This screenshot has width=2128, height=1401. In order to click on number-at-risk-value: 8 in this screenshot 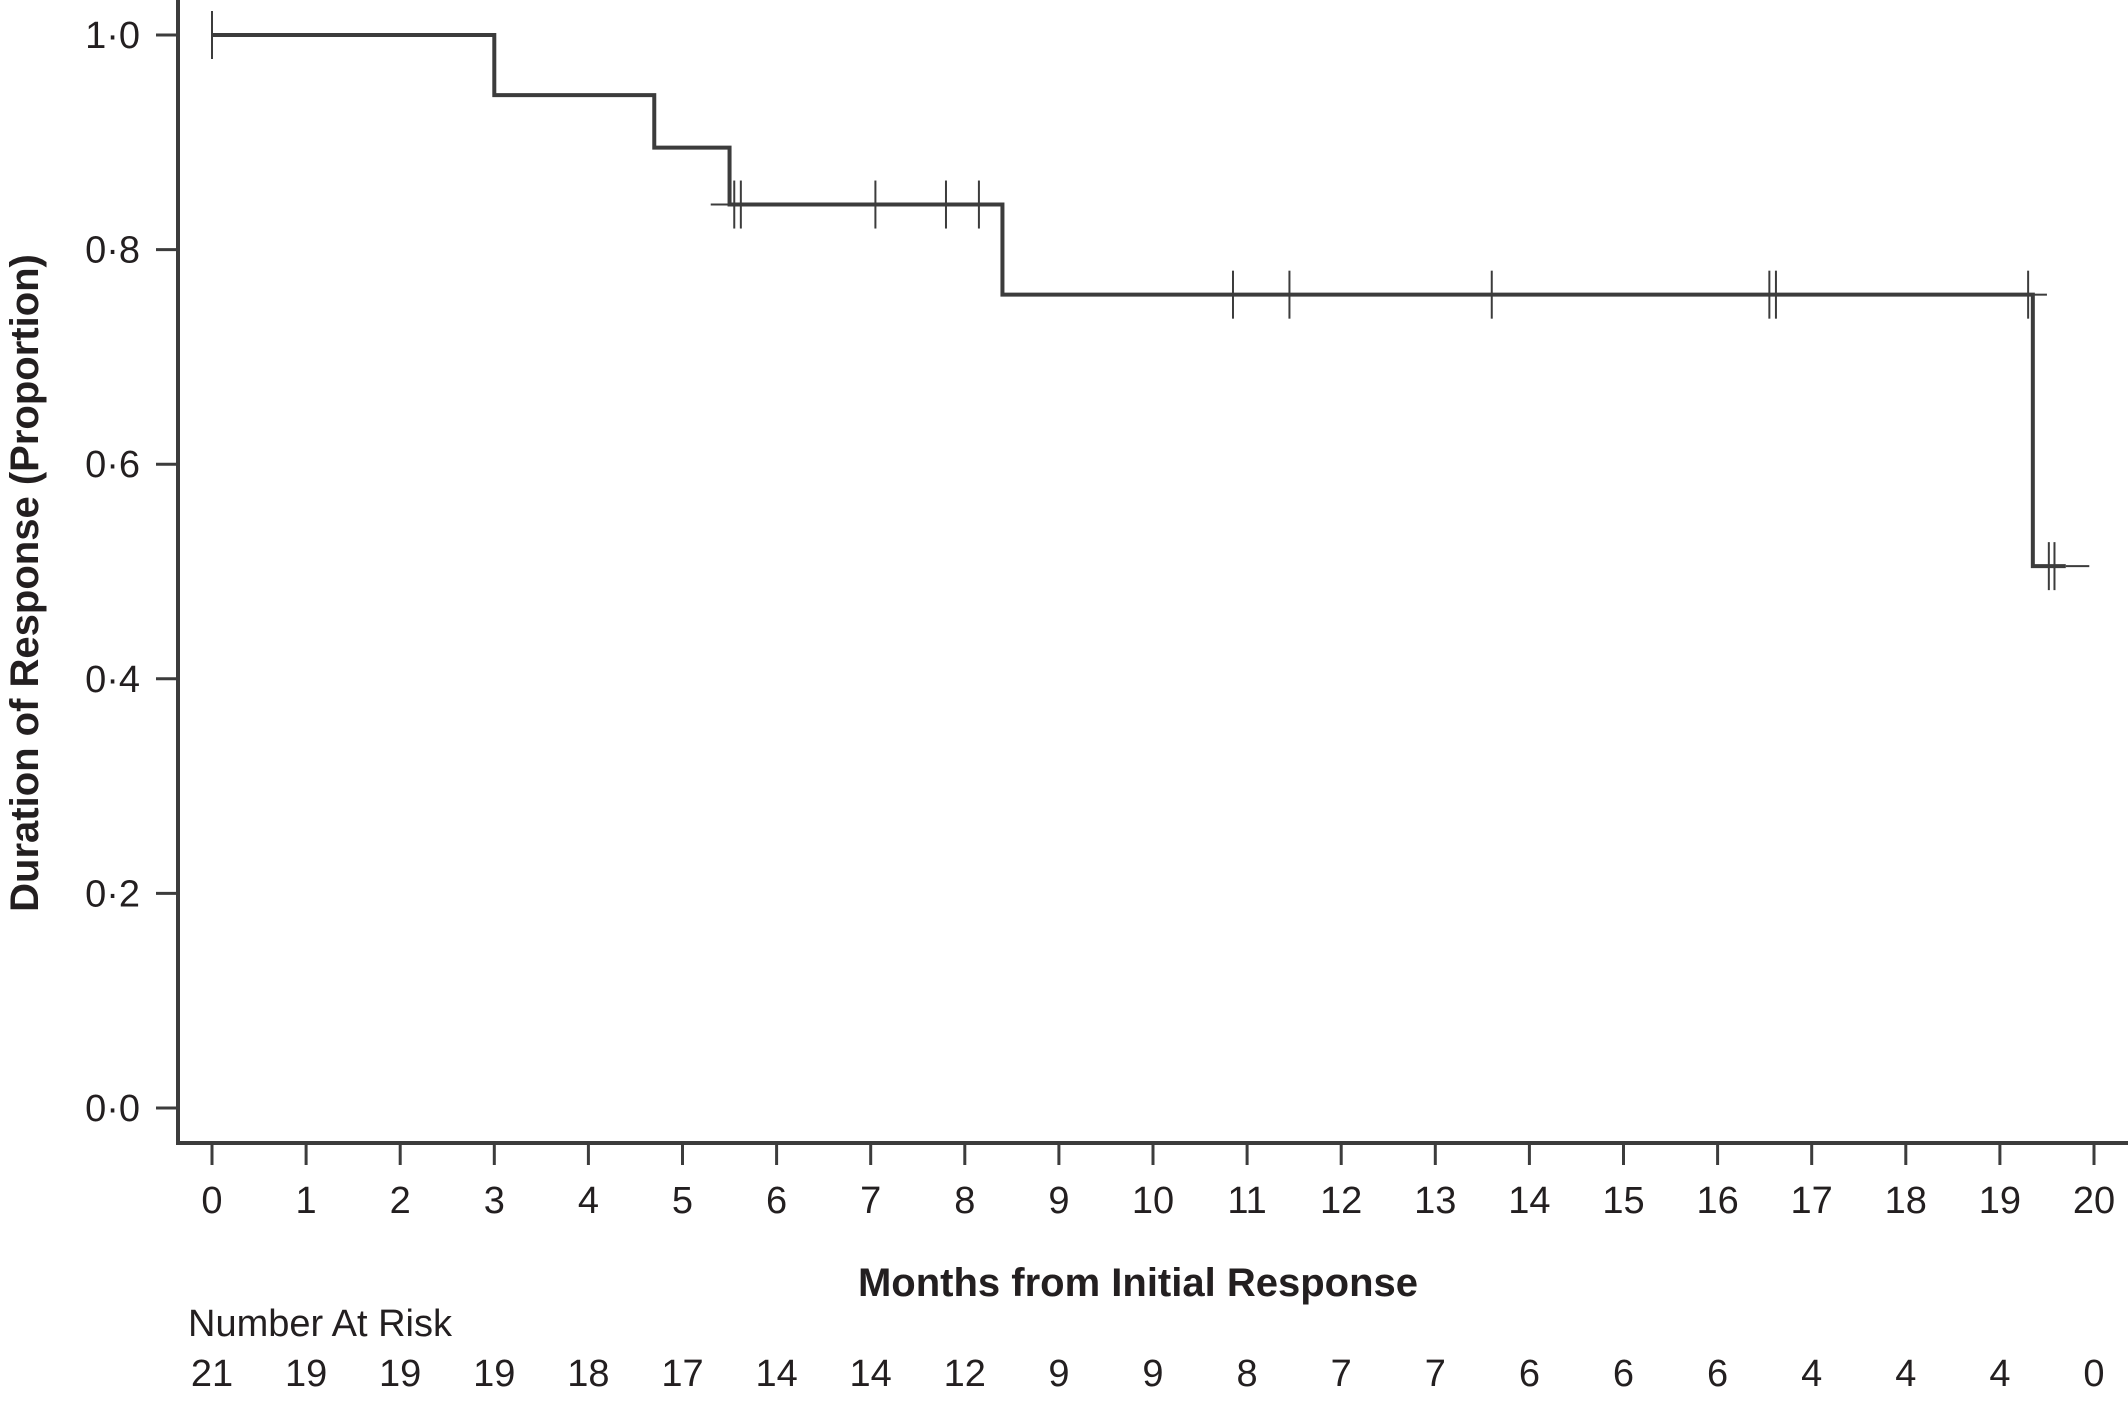, I will do `click(1247, 1374)`.